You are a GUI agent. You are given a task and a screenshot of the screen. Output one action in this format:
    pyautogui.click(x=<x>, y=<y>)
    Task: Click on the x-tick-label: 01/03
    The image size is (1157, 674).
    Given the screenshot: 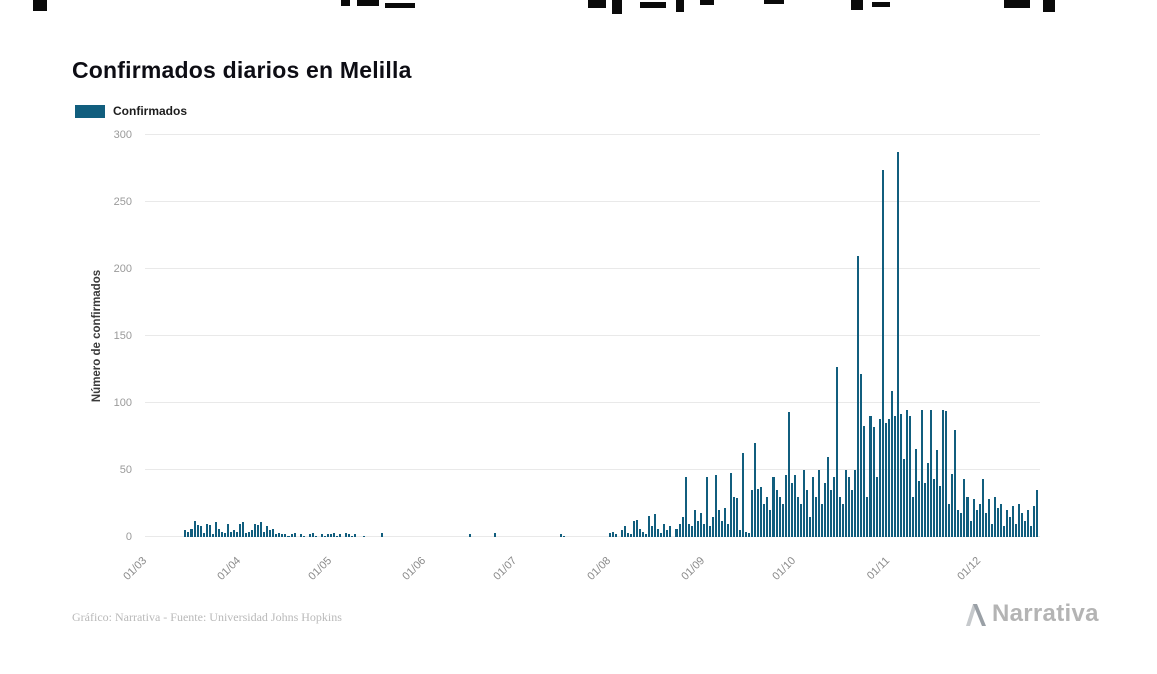 What is the action you would take?
    pyautogui.click(x=135, y=568)
    